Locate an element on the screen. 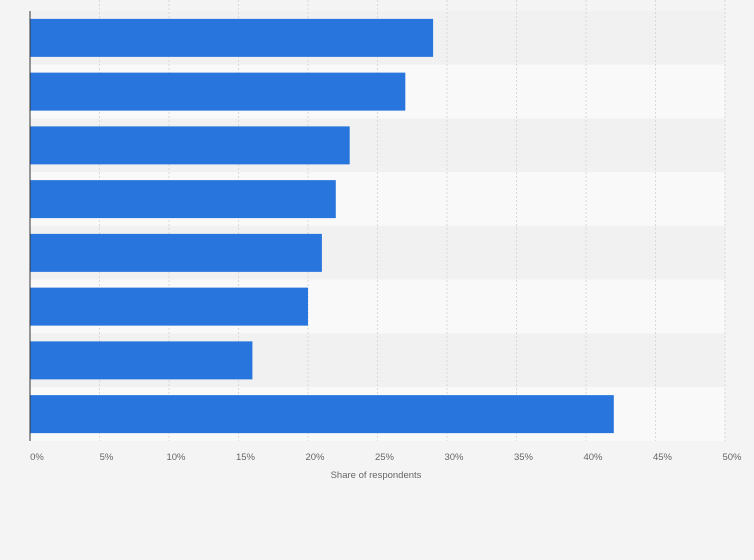  x-tick-label: 40% is located at coordinates (593, 457).